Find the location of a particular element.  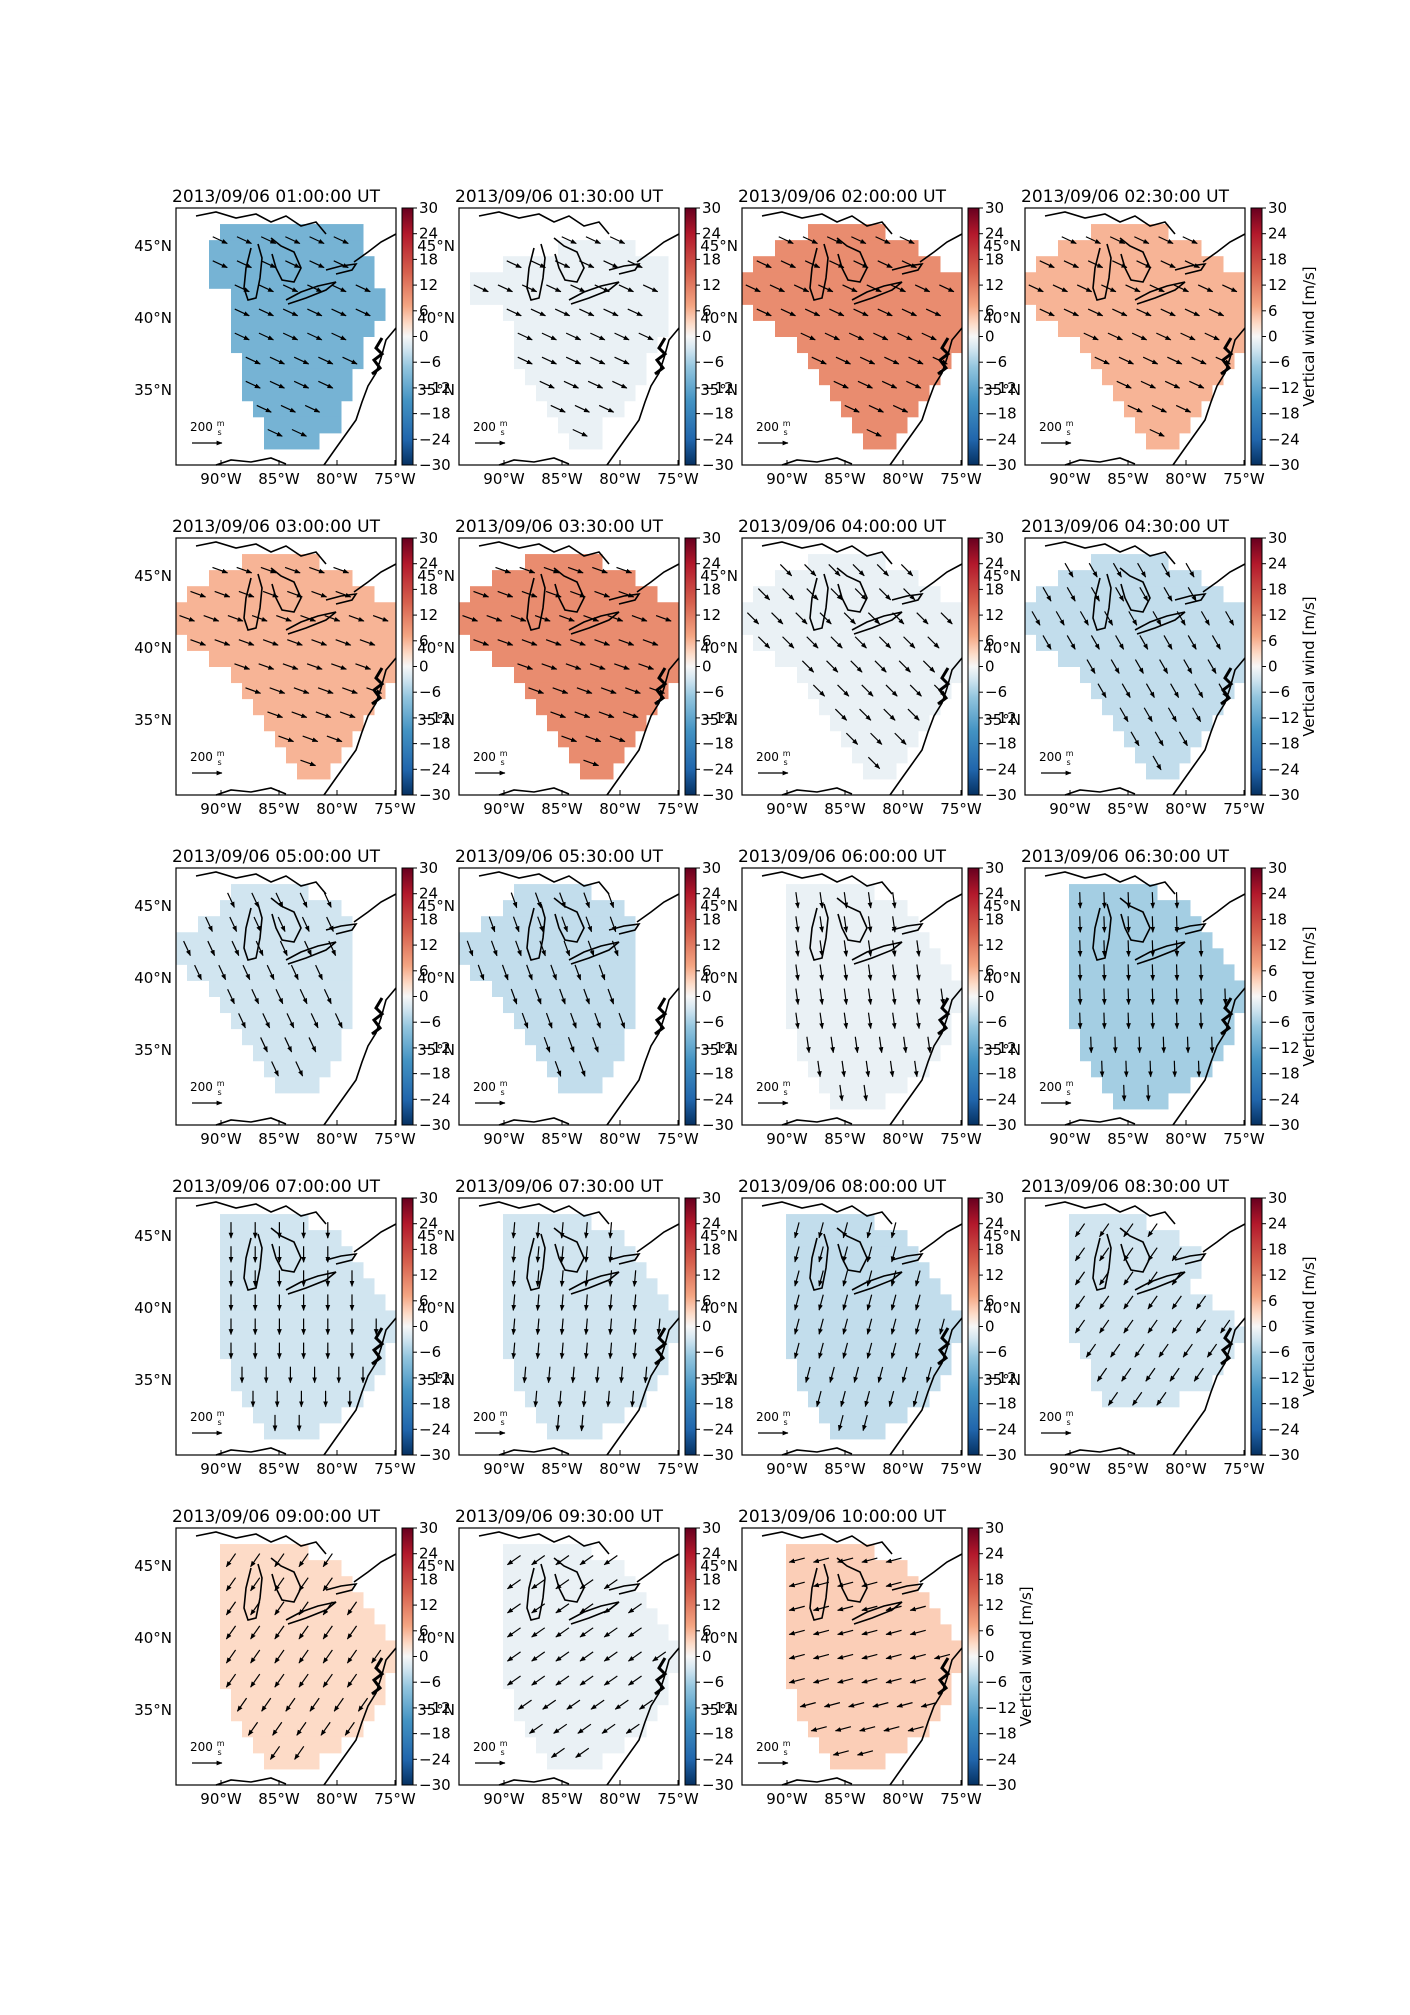

colorbar-tick-label: 24 is located at coordinates (711, 564).